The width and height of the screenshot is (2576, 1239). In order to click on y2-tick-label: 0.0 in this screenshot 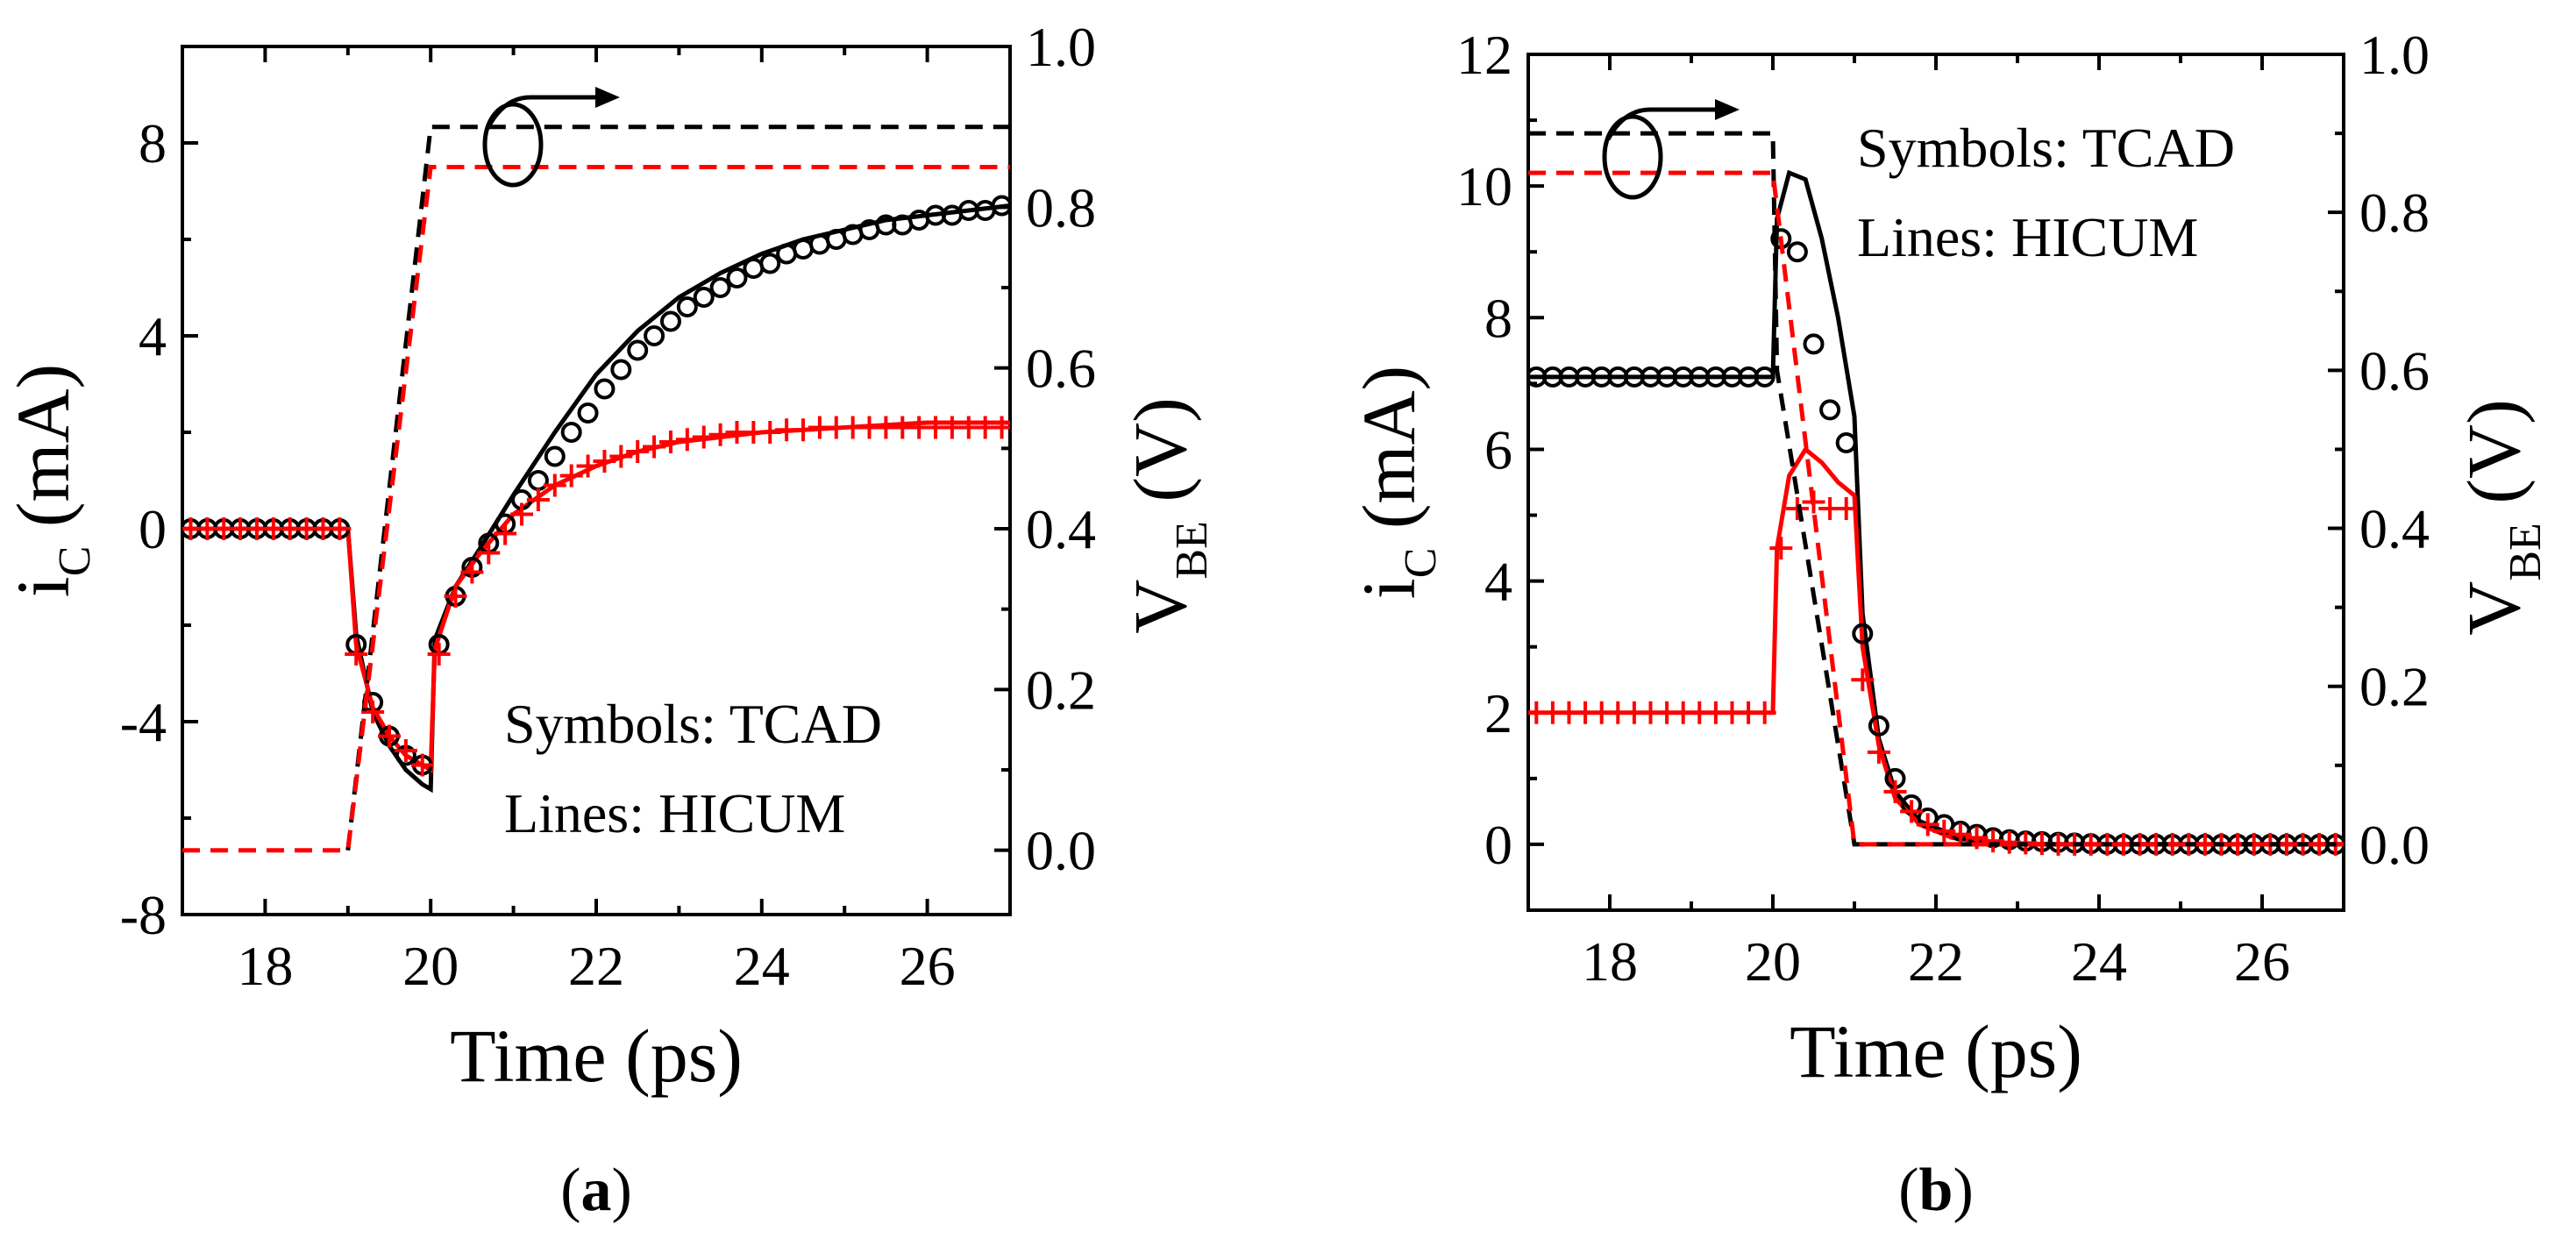, I will do `click(2394, 845)`.